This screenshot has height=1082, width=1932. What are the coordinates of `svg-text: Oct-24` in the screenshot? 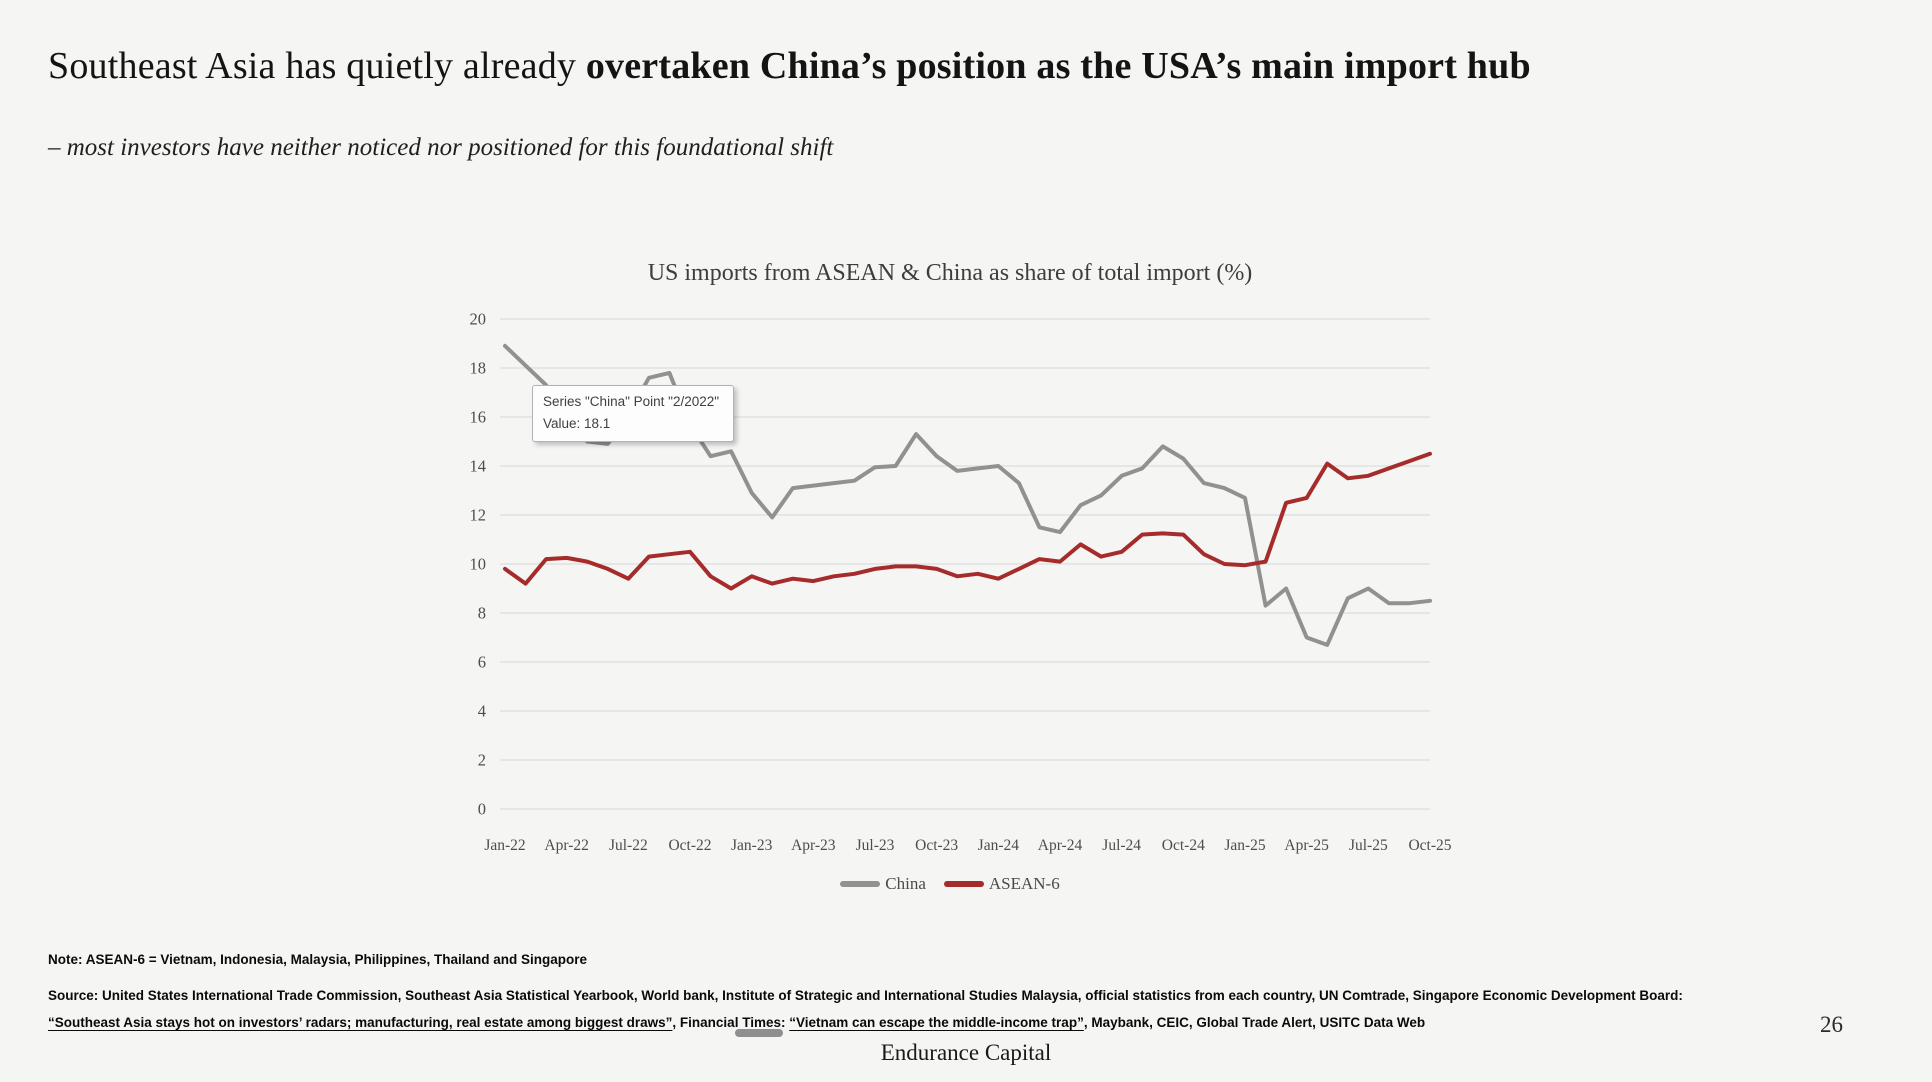 It's located at (1183, 845).